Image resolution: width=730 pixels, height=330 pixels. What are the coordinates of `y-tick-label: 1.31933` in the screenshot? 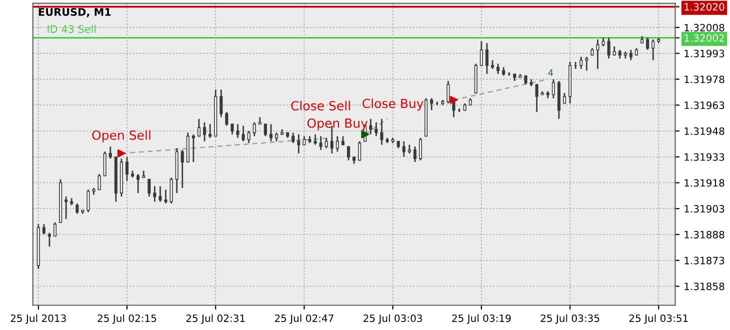 It's located at (704, 157).